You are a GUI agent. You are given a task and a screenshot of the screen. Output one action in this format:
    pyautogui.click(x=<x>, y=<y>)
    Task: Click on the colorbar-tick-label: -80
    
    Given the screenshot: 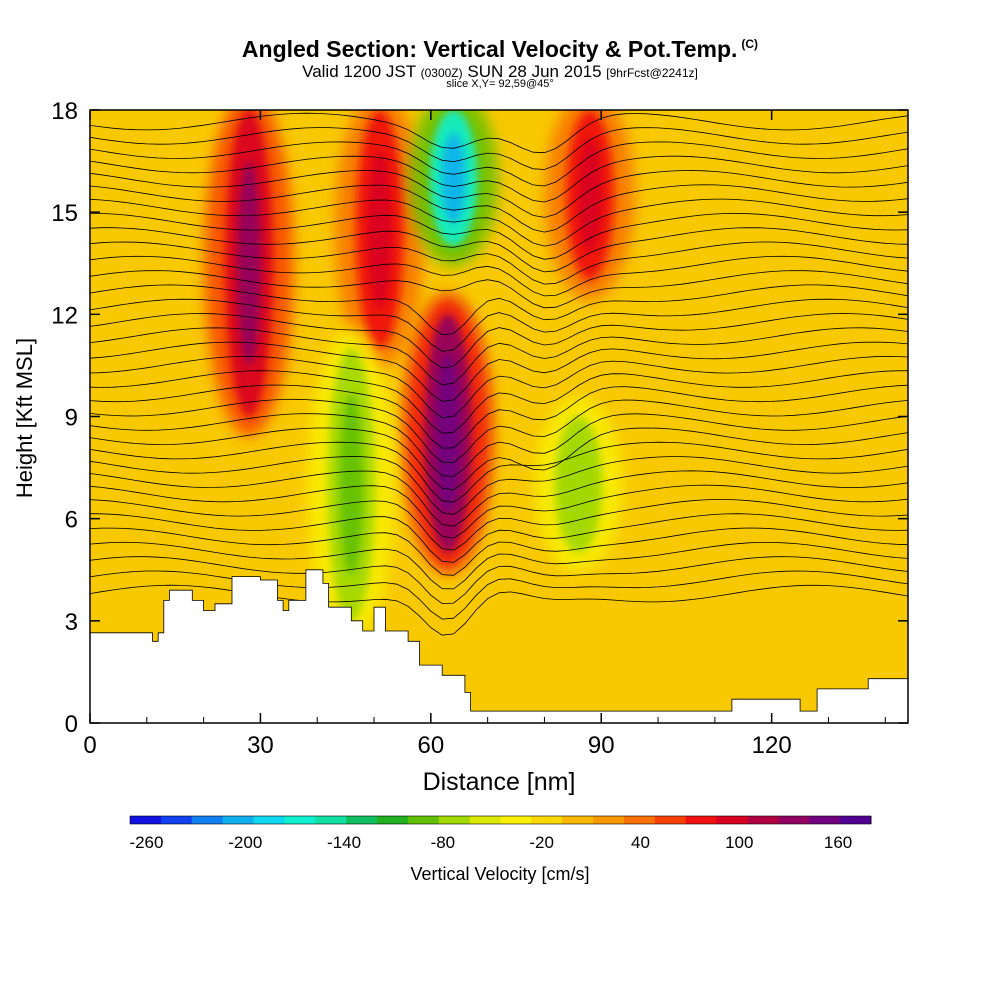 What is the action you would take?
    pyautogui.click(x=443, y=842)
    